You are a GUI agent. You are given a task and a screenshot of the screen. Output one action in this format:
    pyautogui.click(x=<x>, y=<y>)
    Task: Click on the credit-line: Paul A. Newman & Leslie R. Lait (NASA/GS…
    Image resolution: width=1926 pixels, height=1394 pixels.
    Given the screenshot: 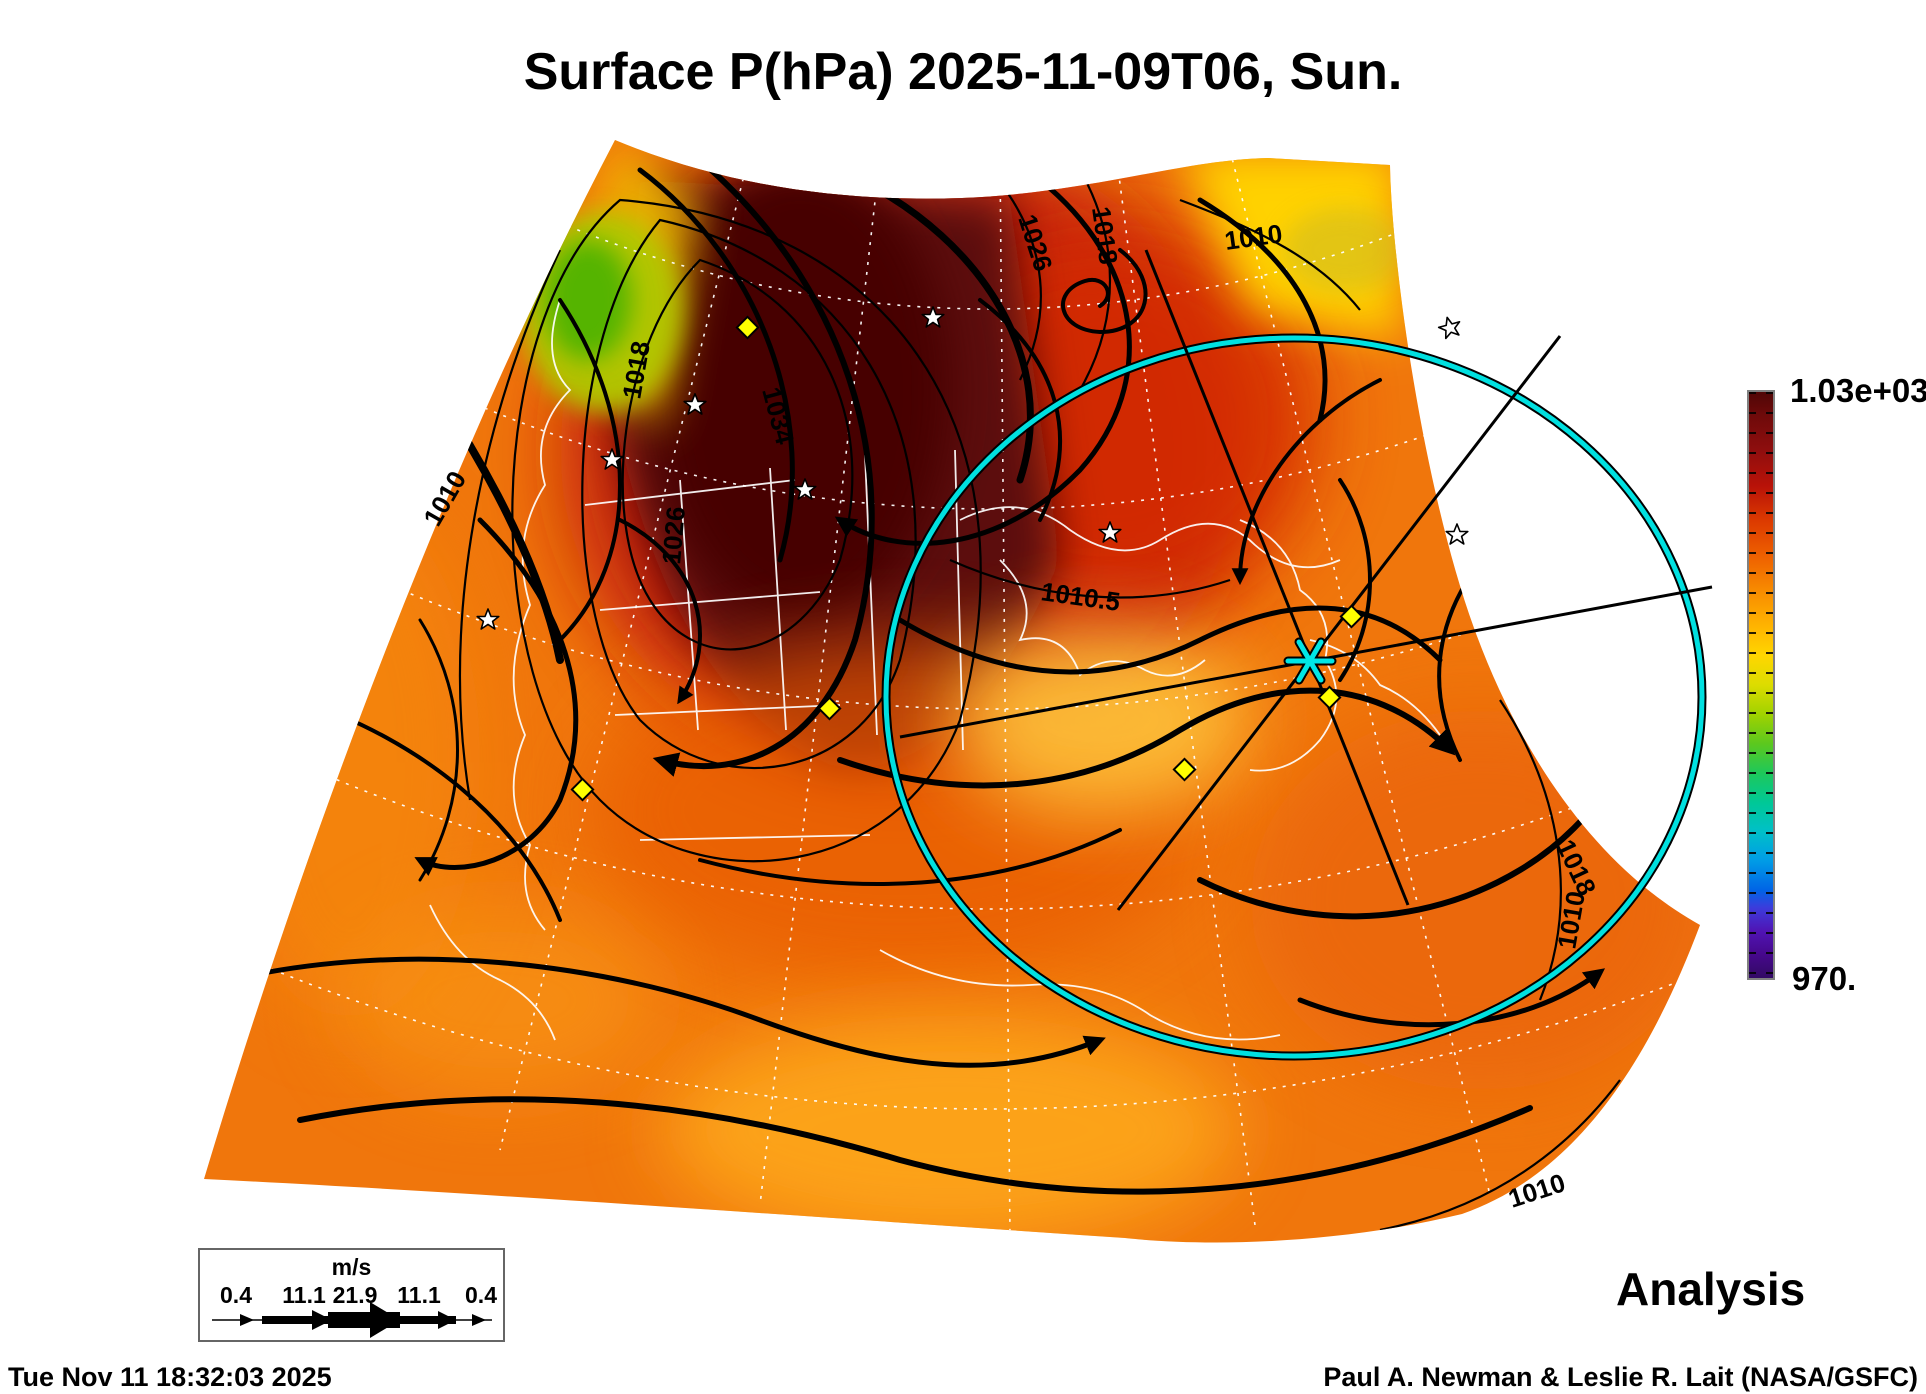 What is the action you would take?
    pyautogui.click(x=1620, y=1377)
    